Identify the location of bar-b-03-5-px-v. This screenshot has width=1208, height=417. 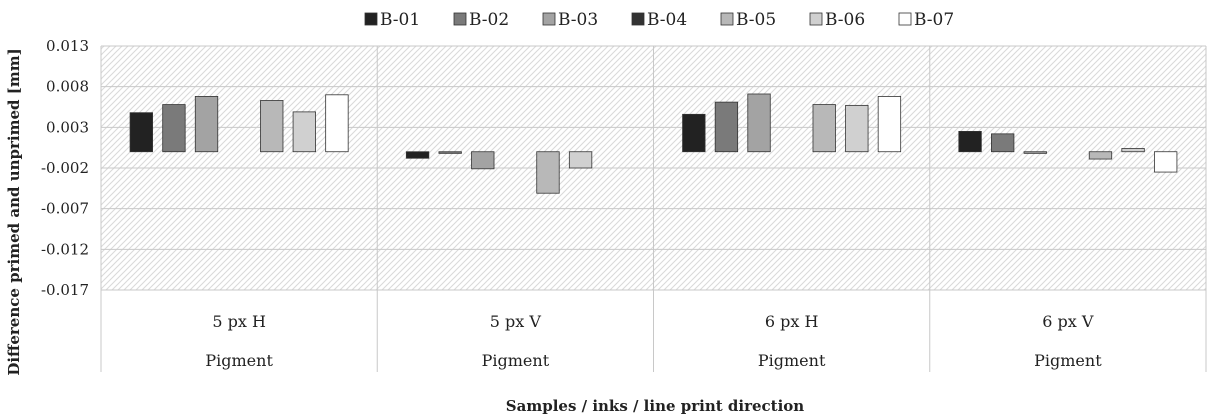
(483, 160).